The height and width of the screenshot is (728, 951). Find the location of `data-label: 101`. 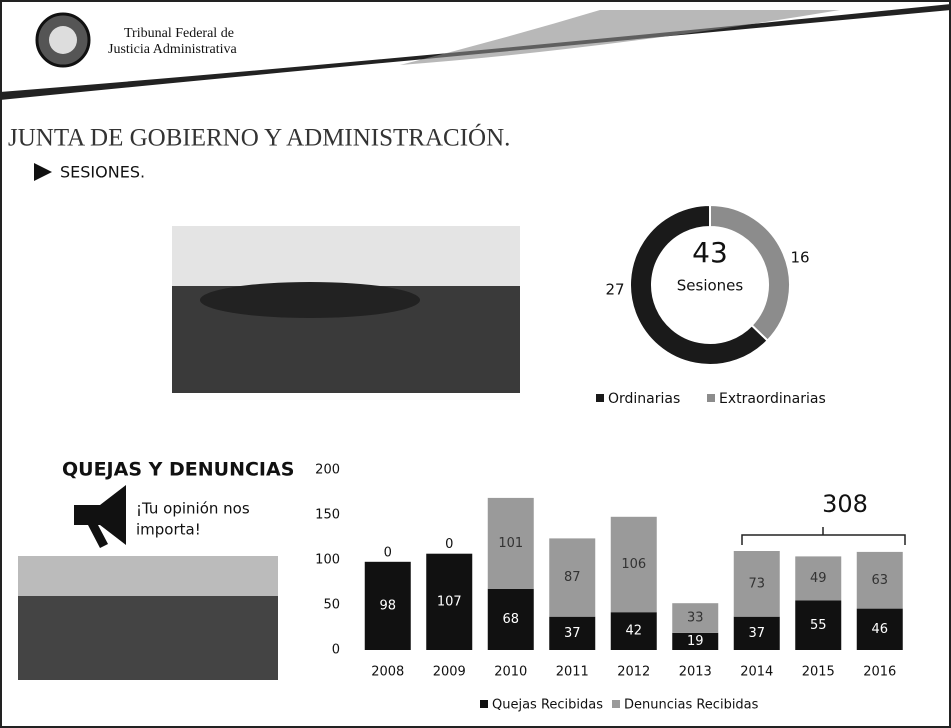

data-label: 101 is located at coordinates (510, 543).